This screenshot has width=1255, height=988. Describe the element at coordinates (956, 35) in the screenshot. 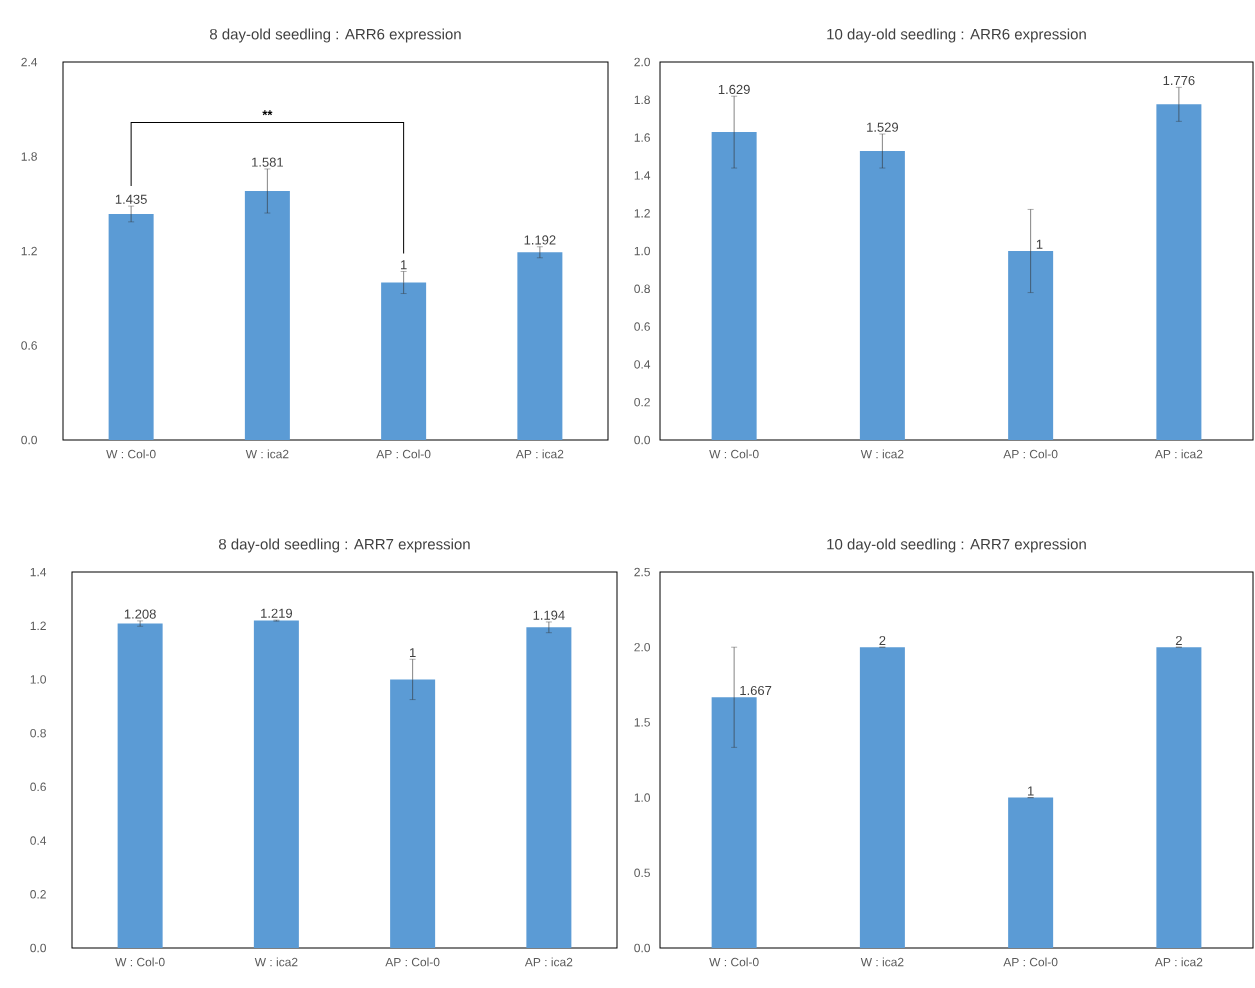

I see `chart-title: 10 day-old seedling : ARR6 expression` at that location.